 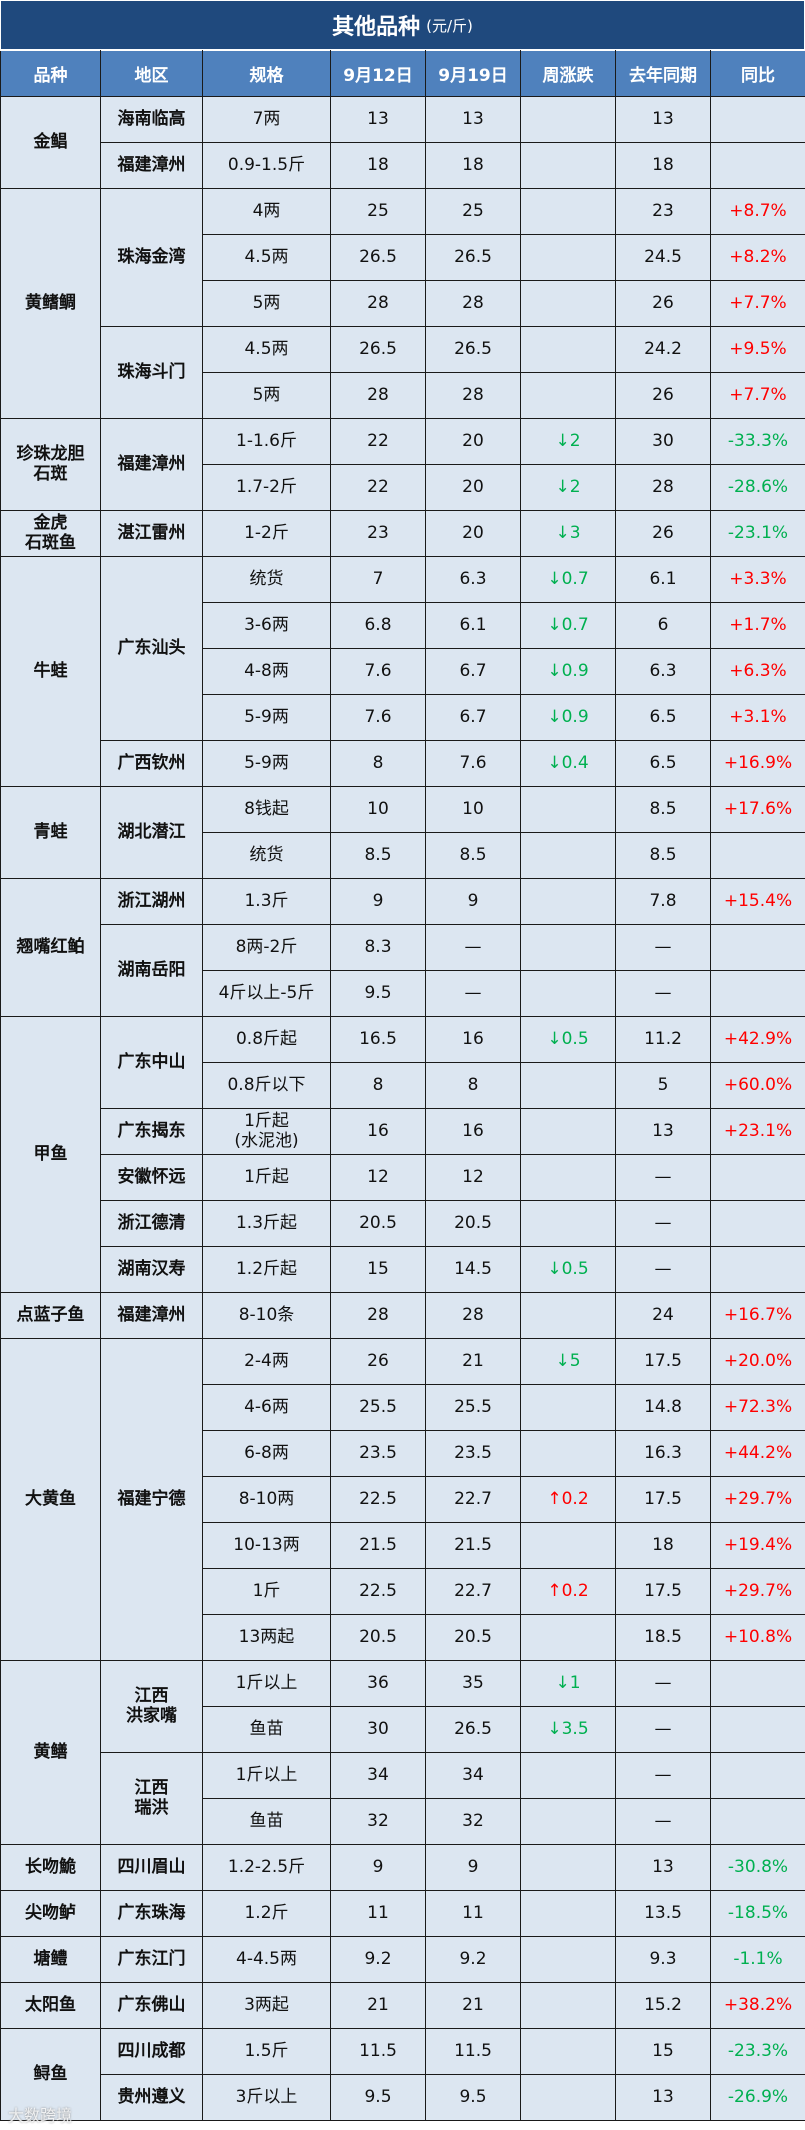 What do you see at coordinates (473, 1131) in the screenshot?
I see `sep19-cell: 16` at bounding box center [473, 1131].